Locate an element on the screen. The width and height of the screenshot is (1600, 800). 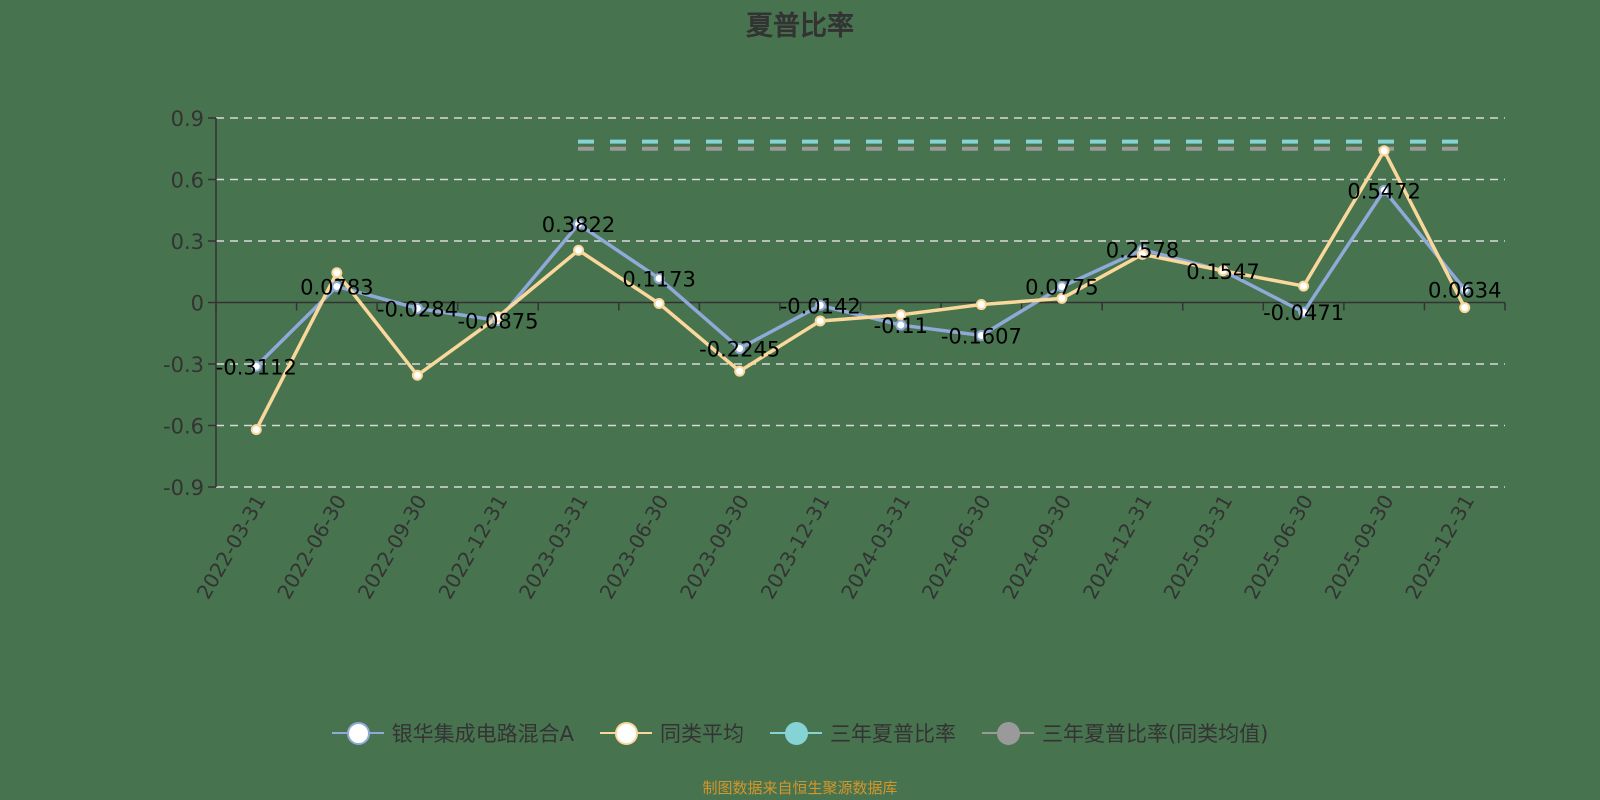
legend-label: 同类平均 is located at coordinates (701, 734).